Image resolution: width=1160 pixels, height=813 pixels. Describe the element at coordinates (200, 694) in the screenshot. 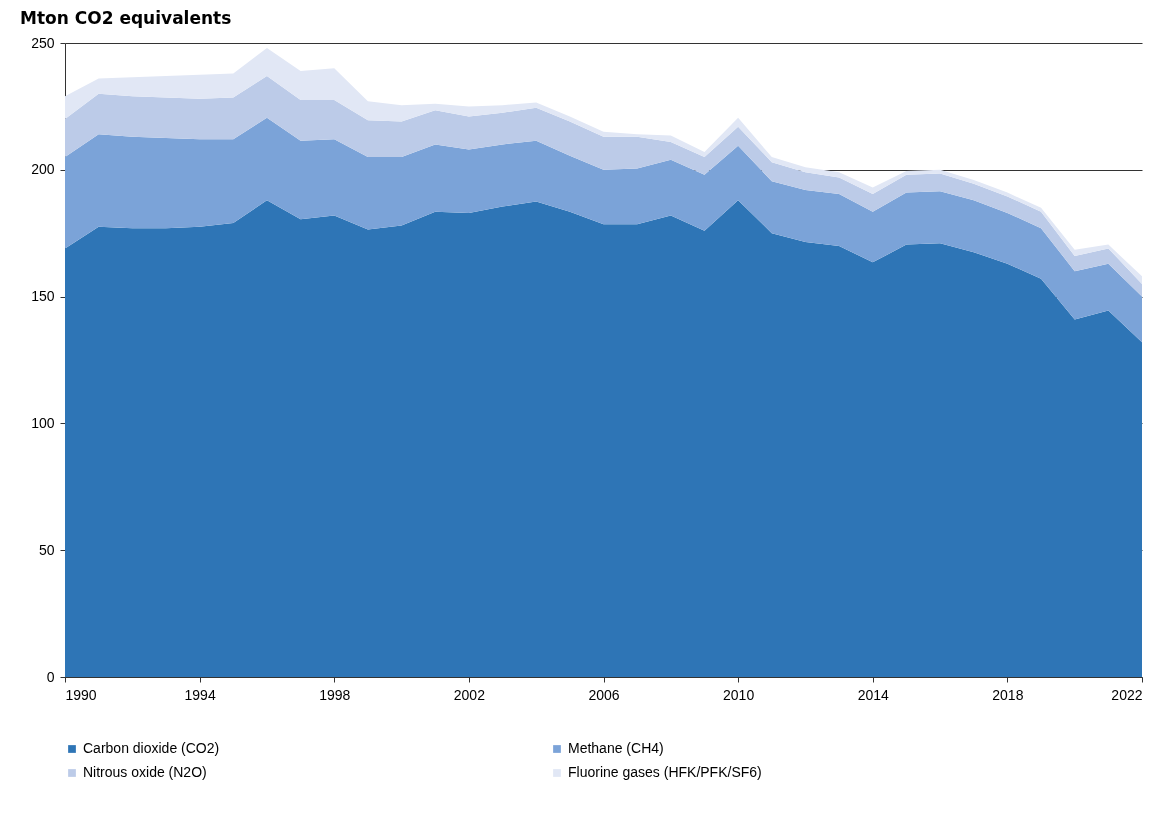

I see `x-tick-label: 1994` at that location.